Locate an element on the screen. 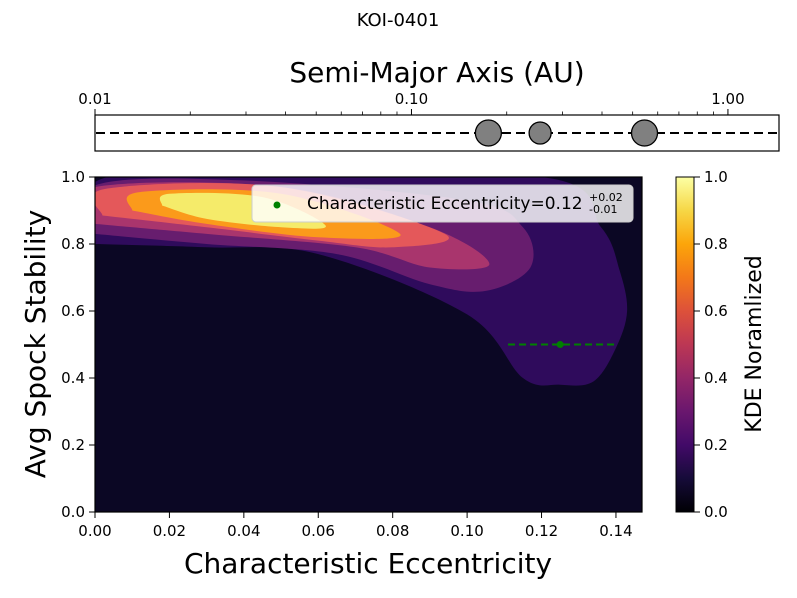 Image resolution: width=797 pixels, height=598 pixels. x-tick-label: 0.12 is located at coordinates (541, 531).